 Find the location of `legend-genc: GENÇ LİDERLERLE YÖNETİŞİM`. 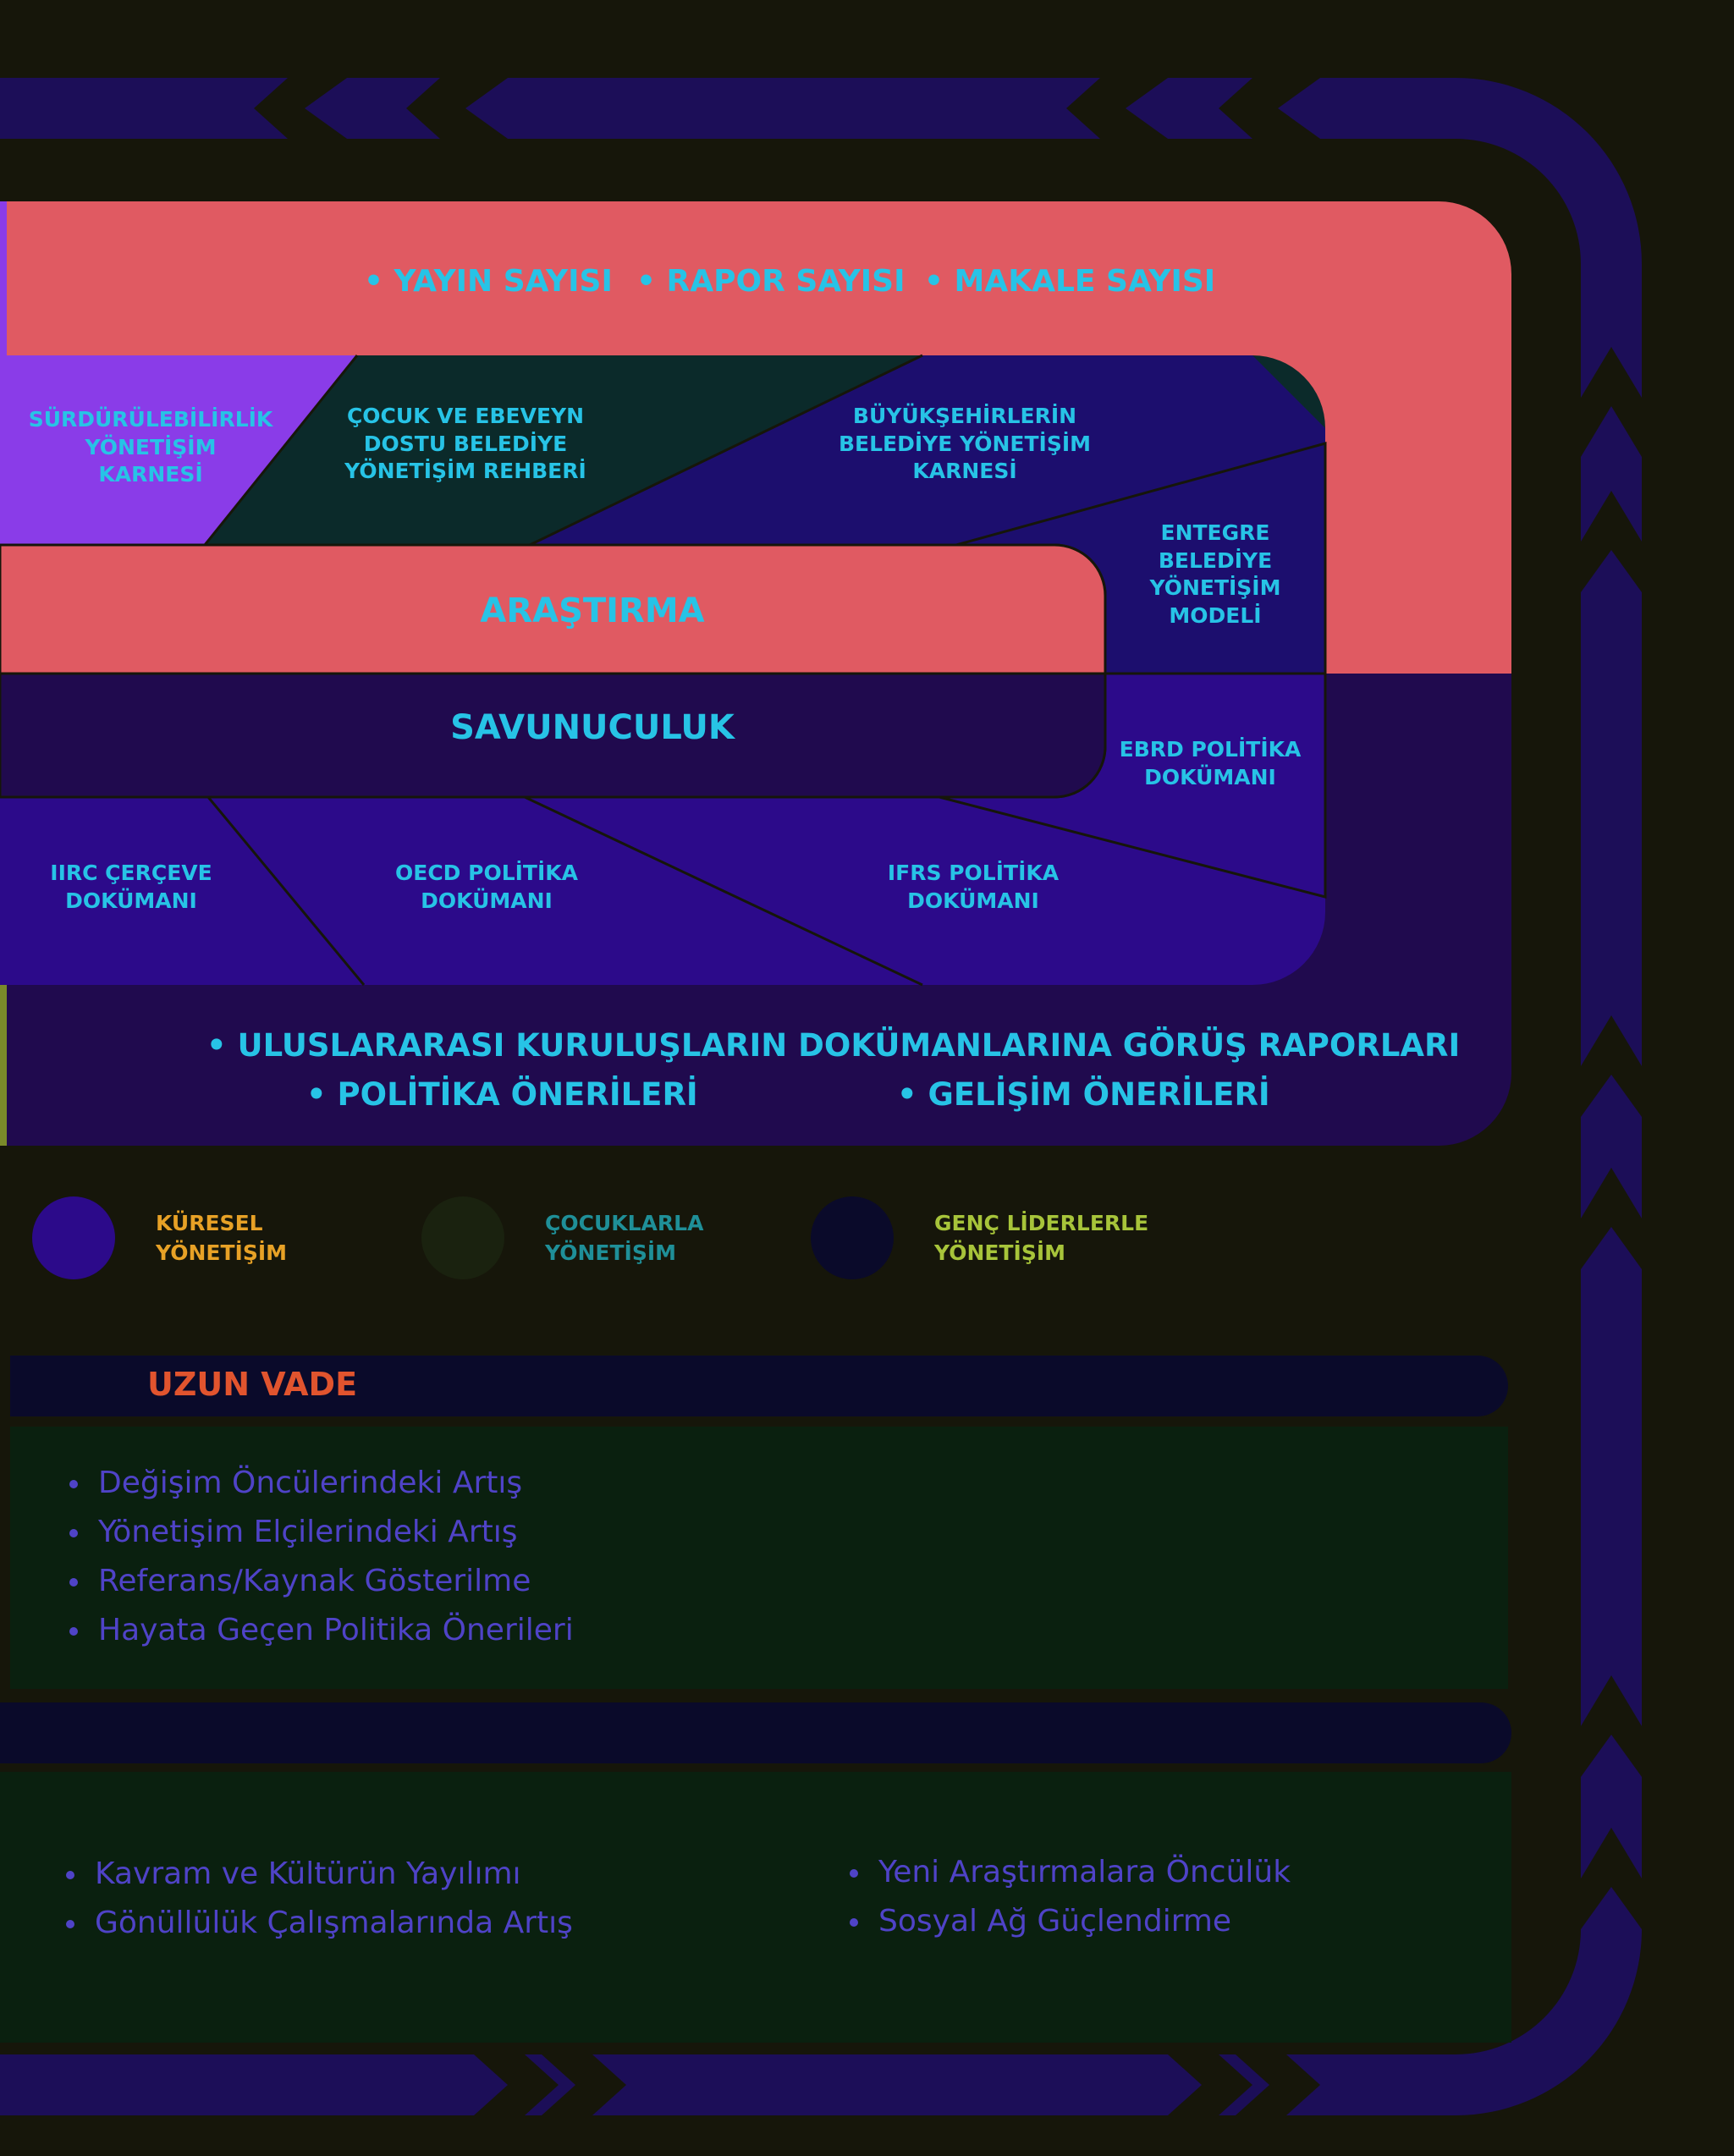

legend-genc: GENÇ LİDERLERLE YÖNETİŞİM is located at coordinates (1041, 1238).